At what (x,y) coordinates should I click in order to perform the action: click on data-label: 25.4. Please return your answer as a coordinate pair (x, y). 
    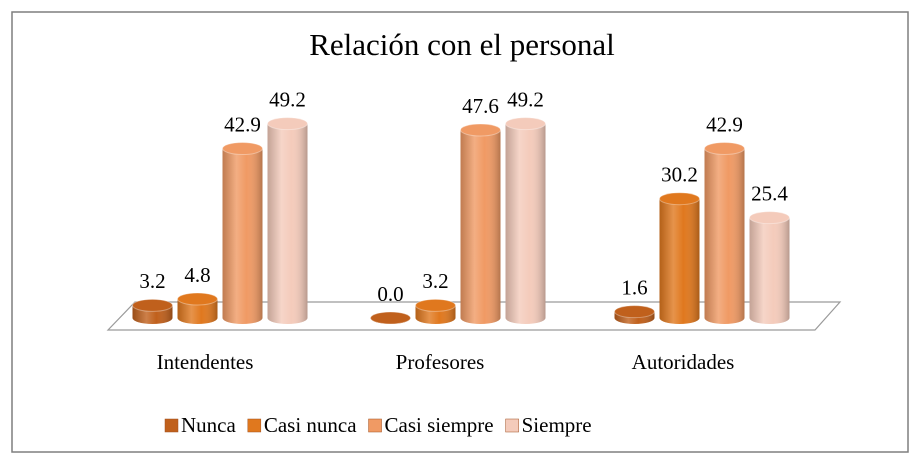
    Looking at the image, I should click on (769, 193).